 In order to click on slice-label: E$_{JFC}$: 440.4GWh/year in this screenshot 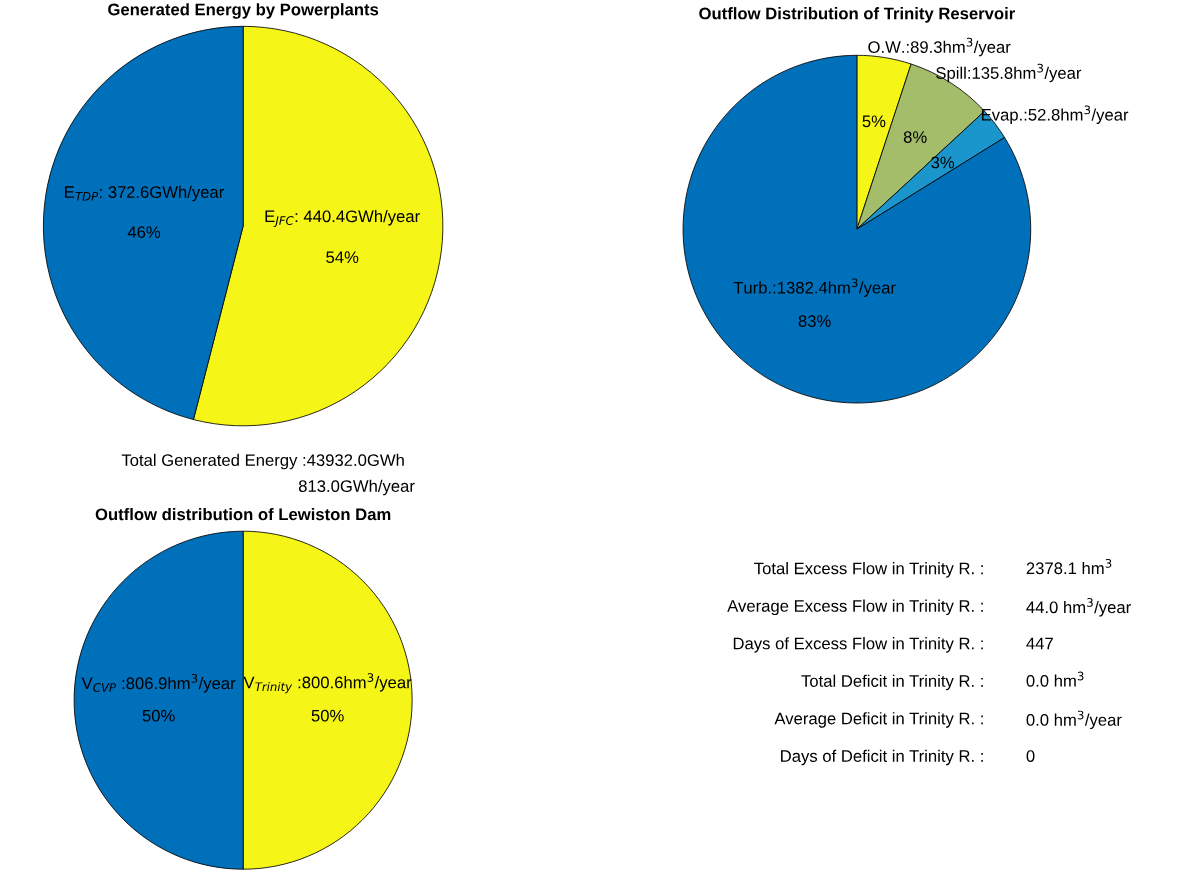, I will do `click(342, 218)`.